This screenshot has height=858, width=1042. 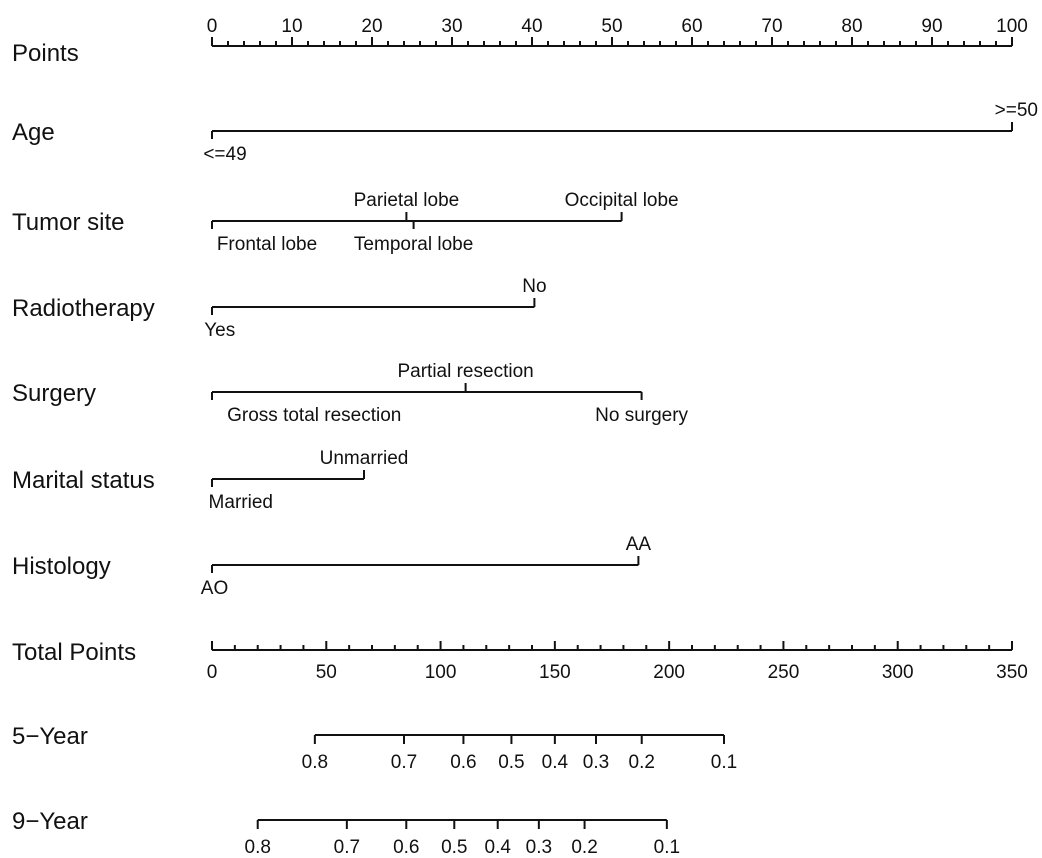 I want to click on total-points-tick-label: 300, so click(x=898, y=672).